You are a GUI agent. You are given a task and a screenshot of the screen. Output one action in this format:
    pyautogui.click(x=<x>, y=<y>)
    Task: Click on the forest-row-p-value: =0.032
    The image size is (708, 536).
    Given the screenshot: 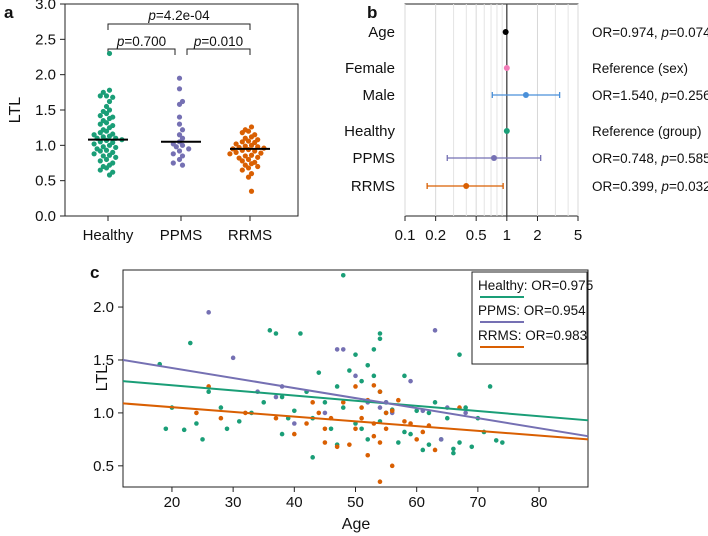 What is the action you would take?
    pyautogui.click(x=688, y=186)
    